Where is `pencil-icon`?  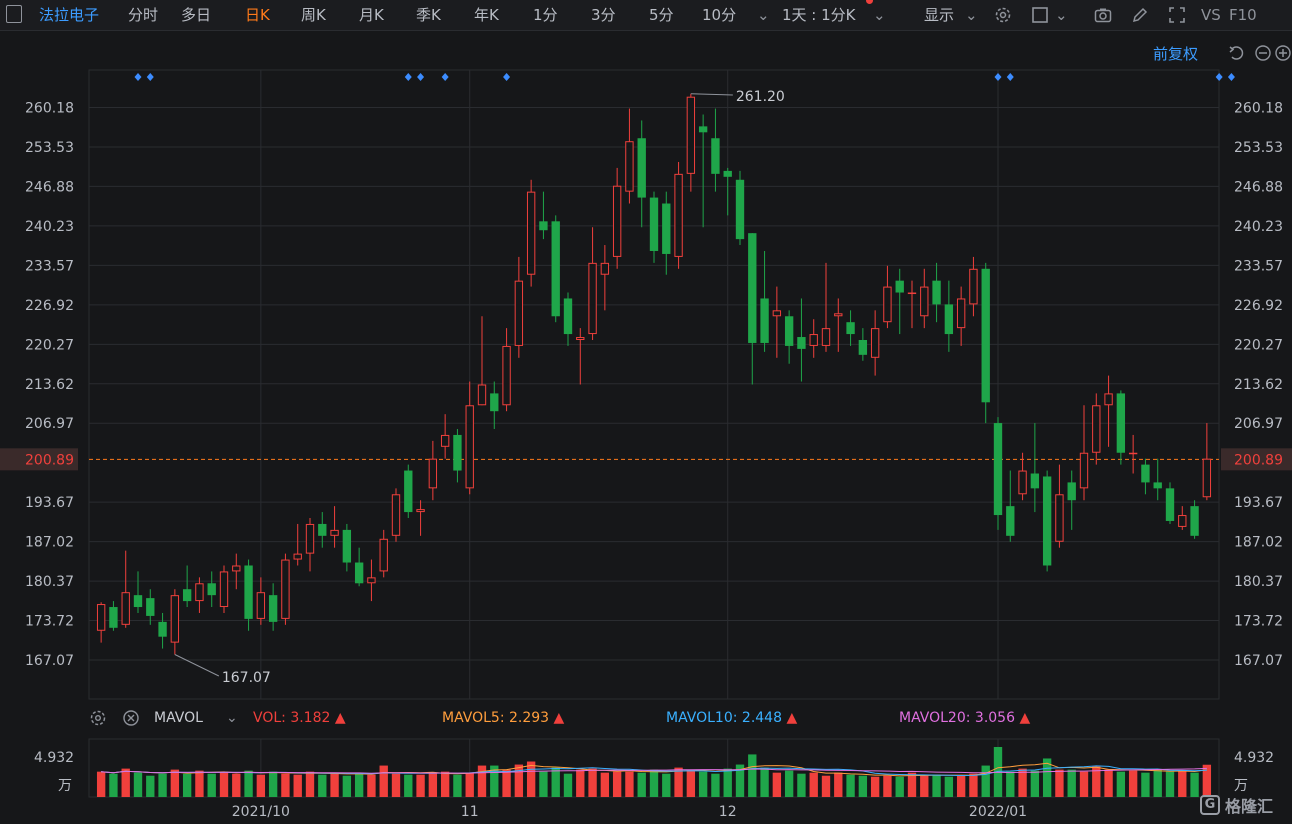 pencil-icon is located at coordinates (1140, 15).